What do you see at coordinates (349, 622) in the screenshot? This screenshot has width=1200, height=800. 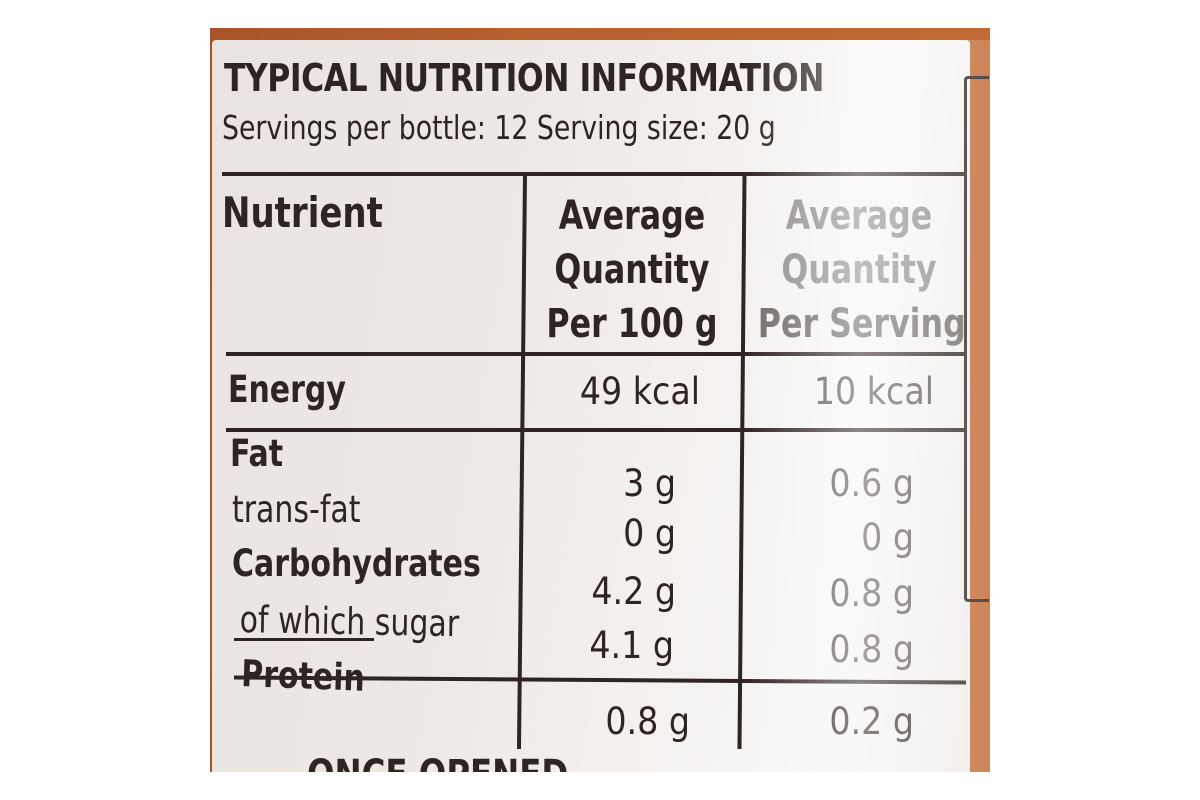 I see `row-sugar-name: of which sugar` at bounding box center [349, 622].